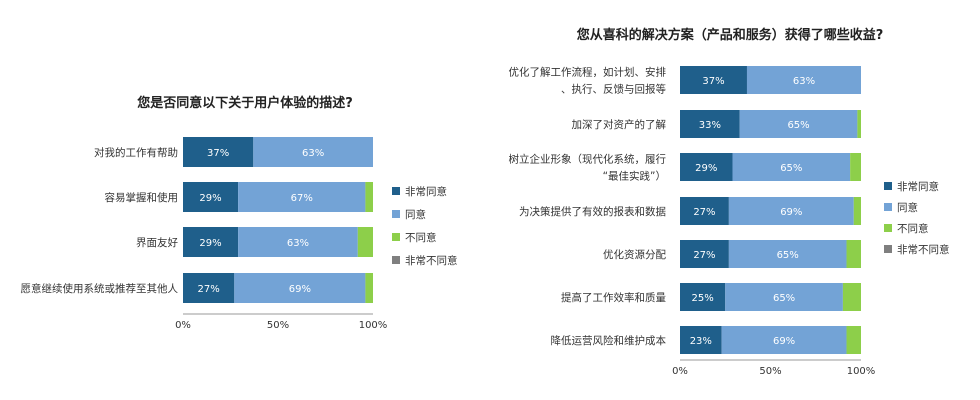 The width and height of the screenshot is (980, 400). What do you see at coordinates (142, 197) in the screenshot?
I see `category-label: 容易掌握和使用` at bounding box center [142, 197].